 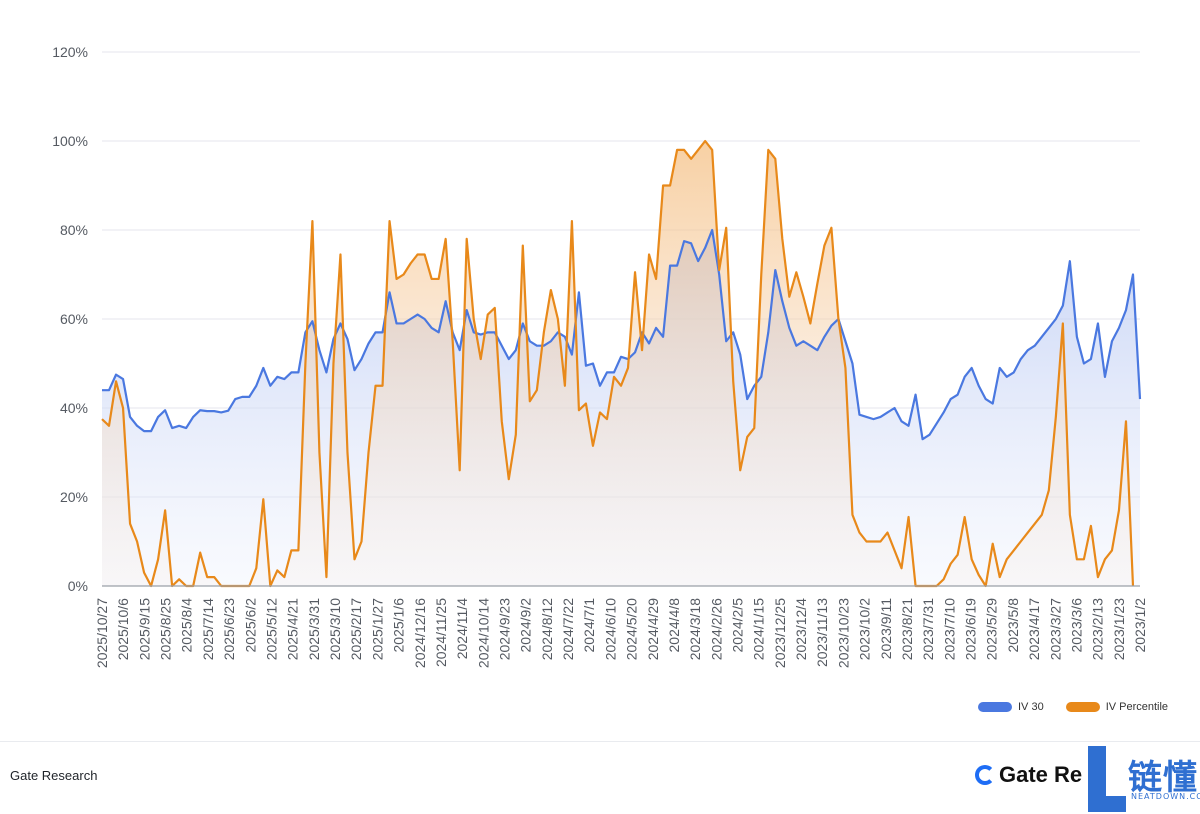 What do you see at coordinates (70, 141) in the screenshot?
I see `y-tick-label: 100%` at bounding box center [70, 141].